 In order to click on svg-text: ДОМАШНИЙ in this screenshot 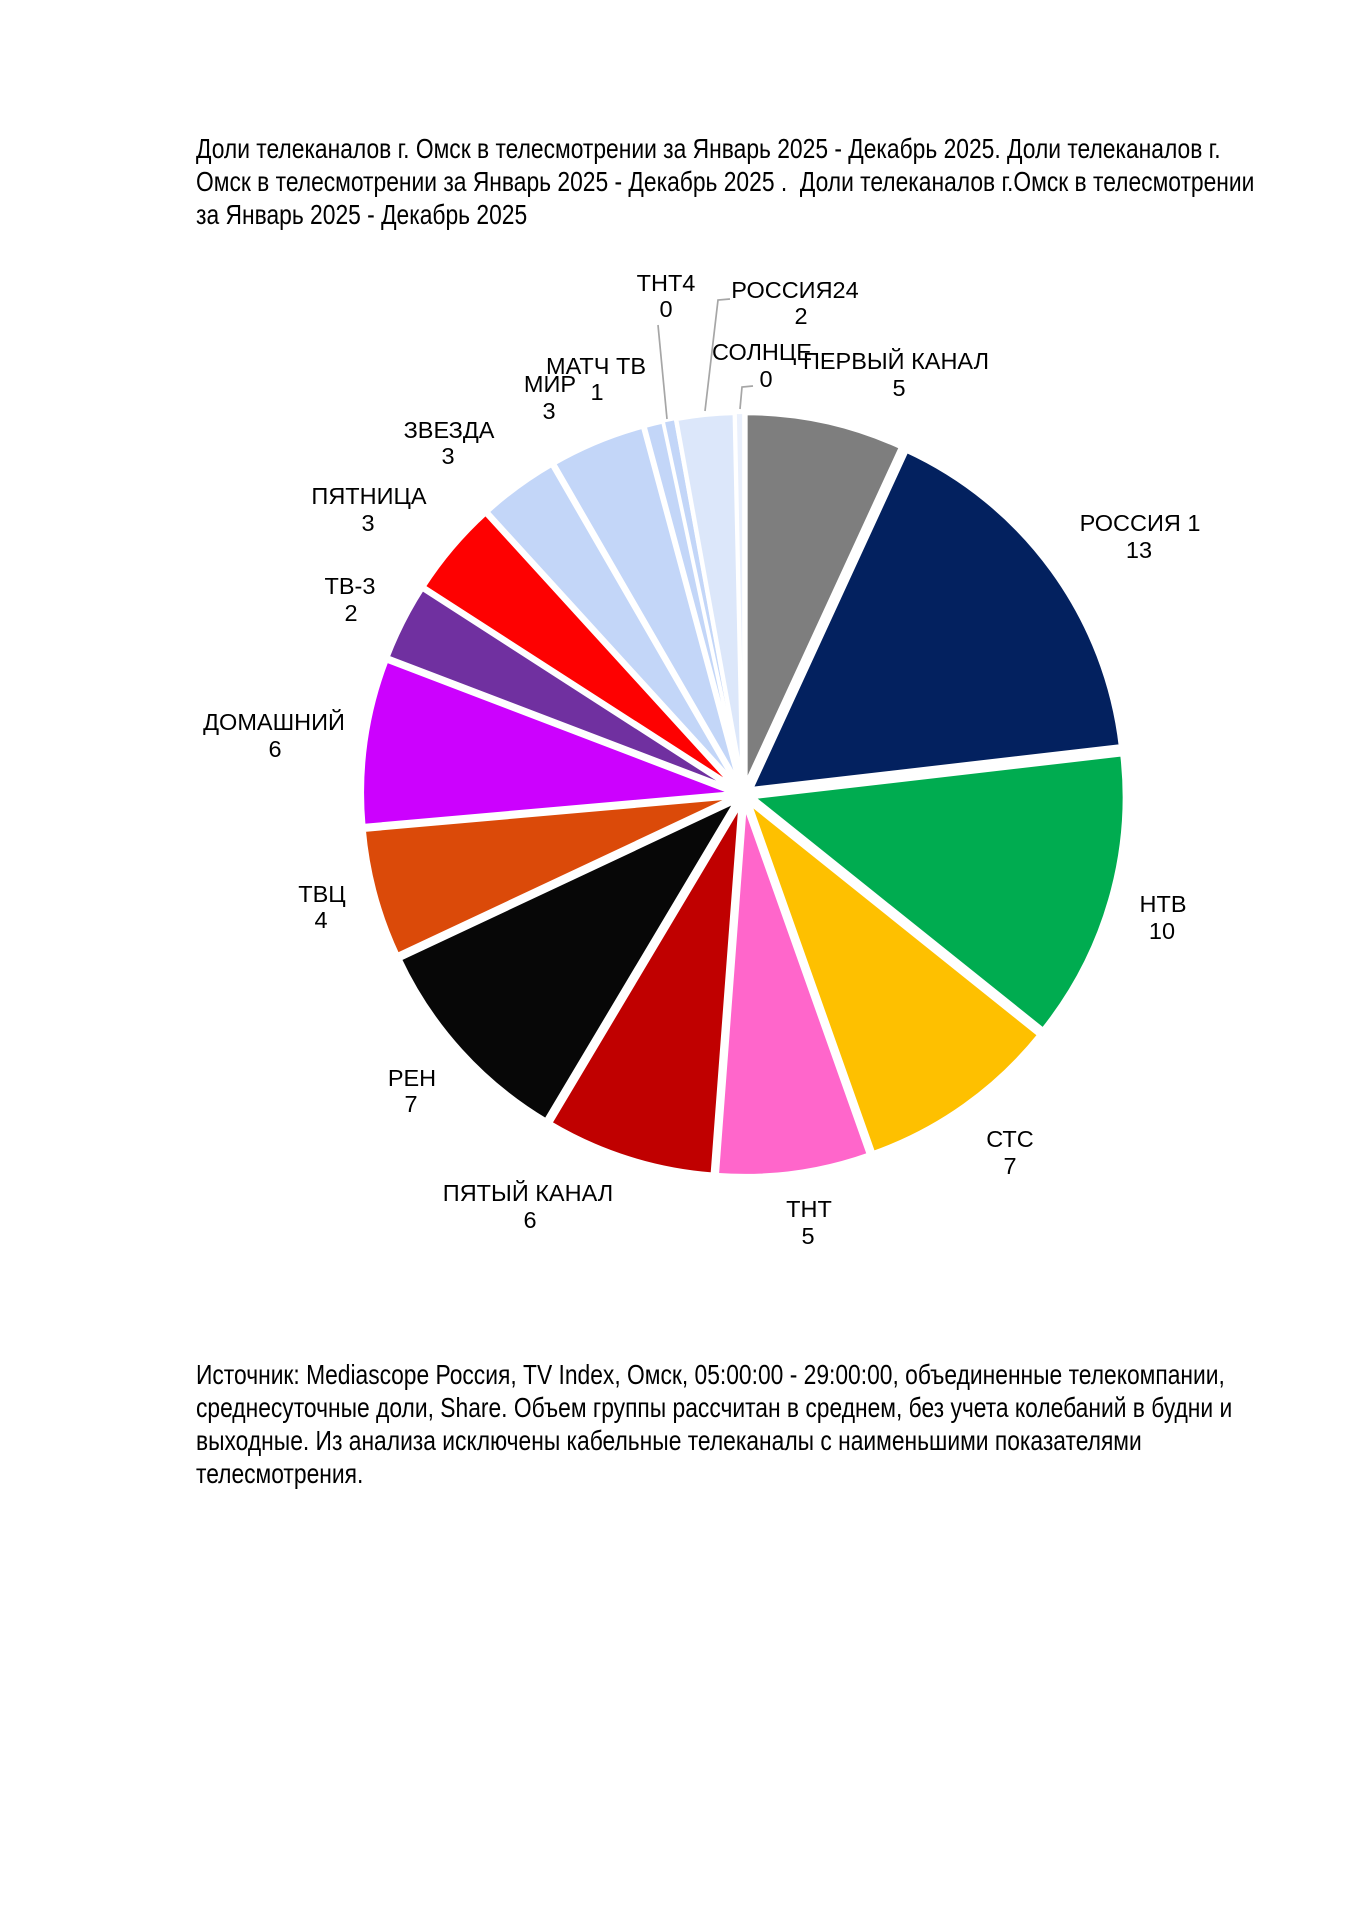, I will do `click(274, 721)`.